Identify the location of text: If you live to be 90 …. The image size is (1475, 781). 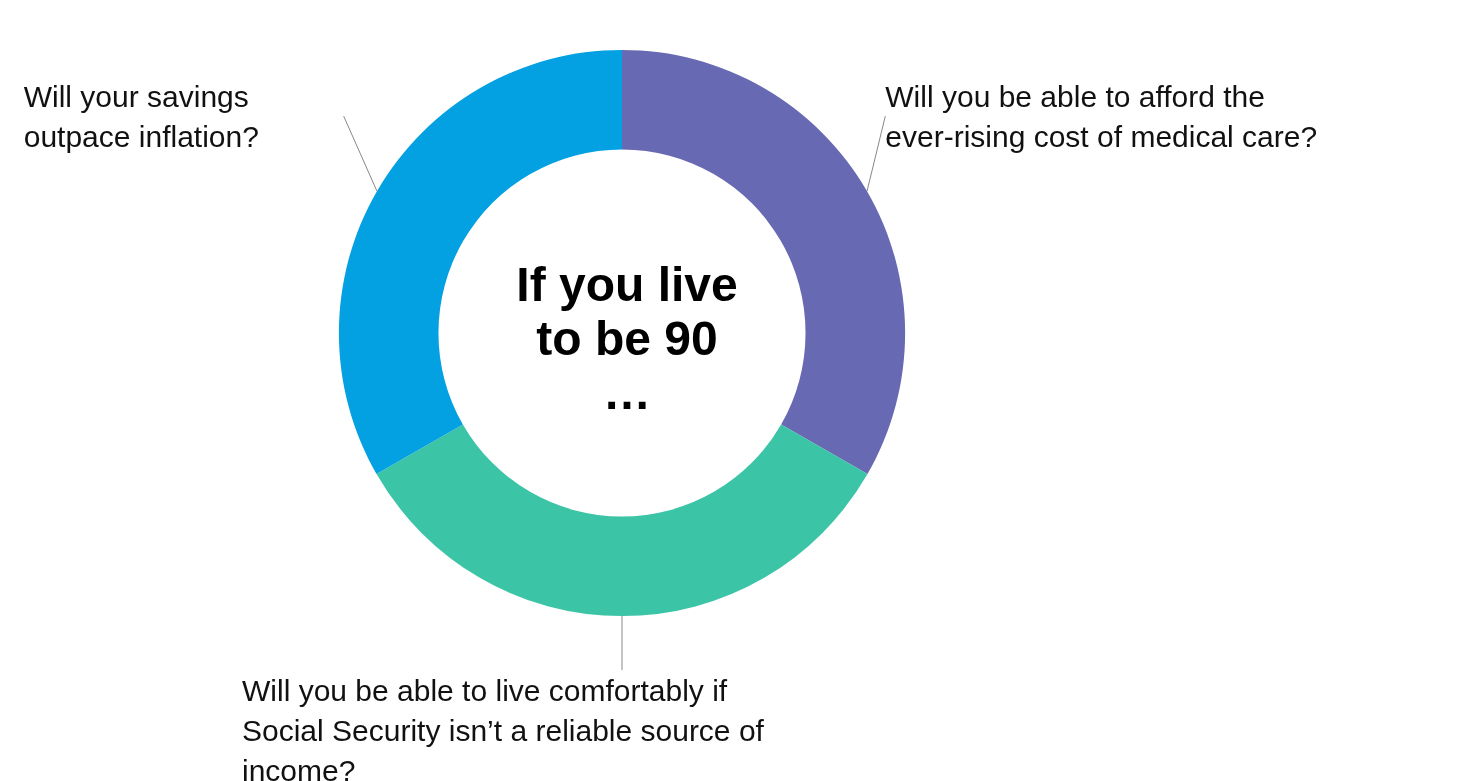
(627, 338).